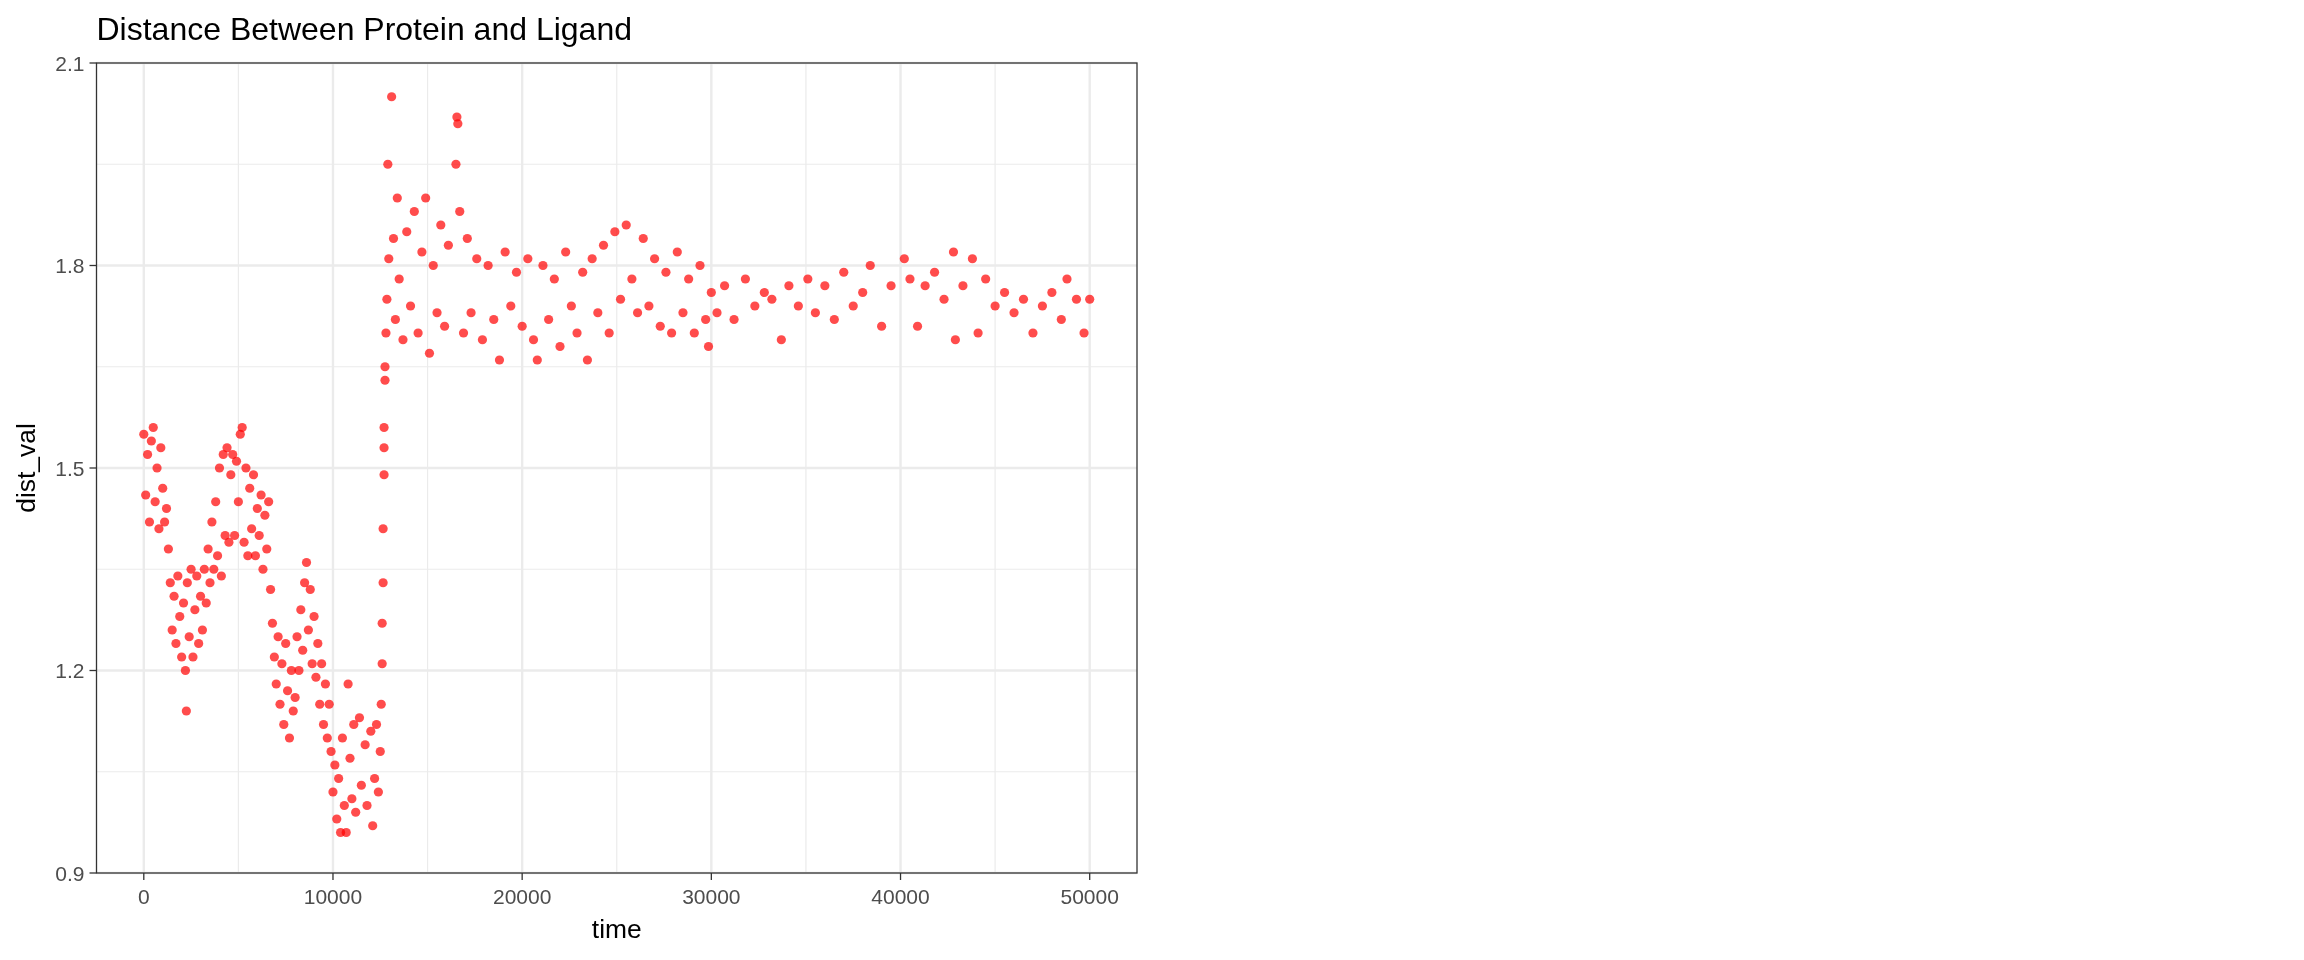 The width and height of the screenshot is (2304, 960). I want to click on y-tick-label: 0.9, so click(70, 873).